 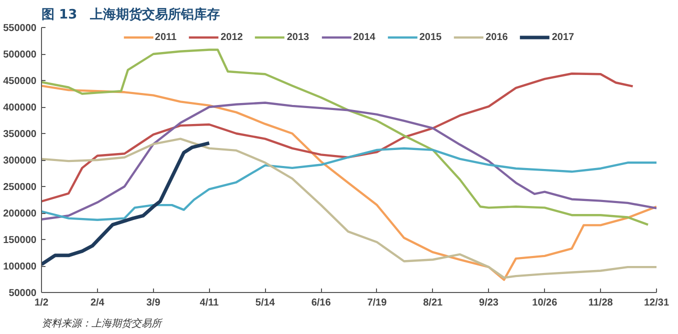 I want to click on x-tick-label: 10/26, so click(x=545, y=303).